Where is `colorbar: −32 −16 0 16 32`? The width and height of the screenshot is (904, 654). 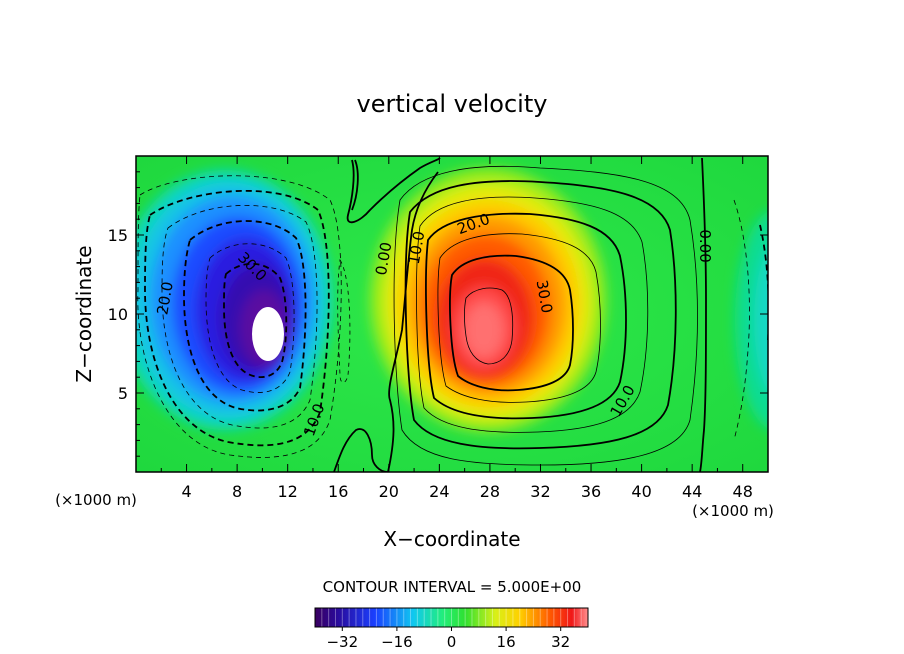 colorbar: −32 −16 0 16 32 is located at coordinates (451, 629).